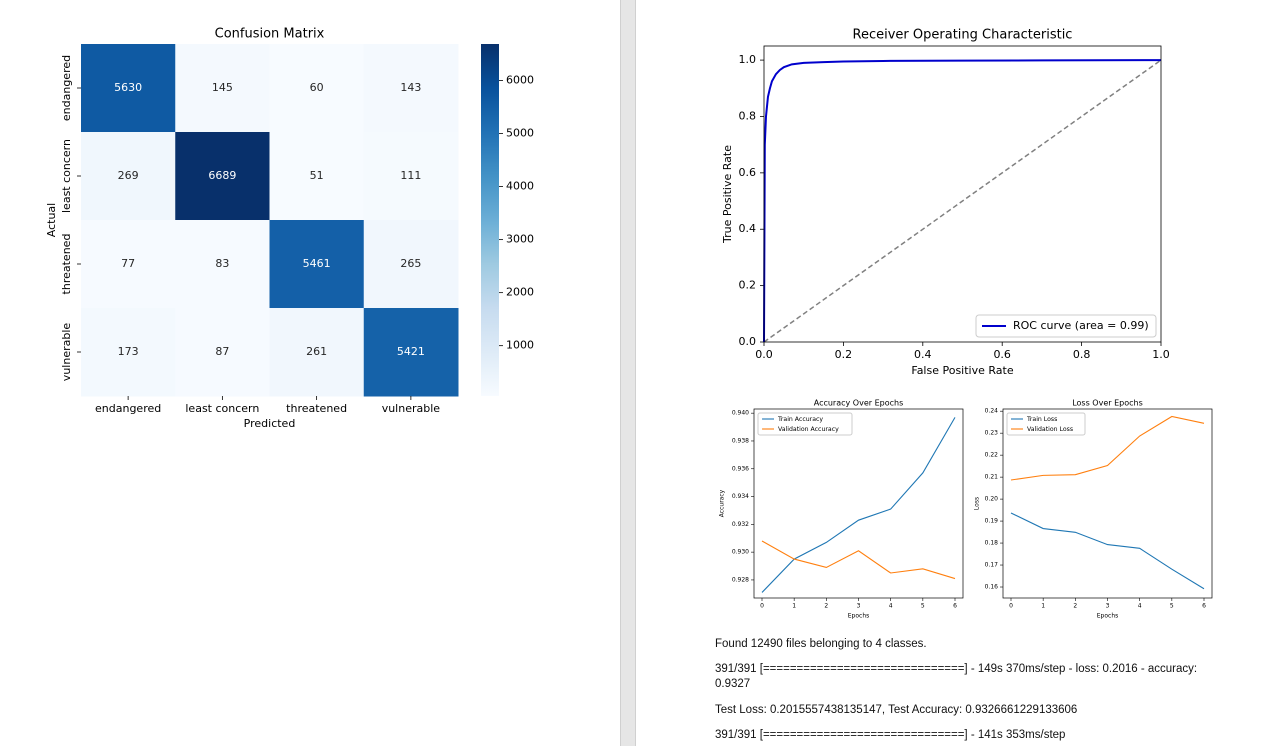 This screenshot has height=746, width=1262. I want to click on heatmap-cell-value: 261, so click(316, 351).